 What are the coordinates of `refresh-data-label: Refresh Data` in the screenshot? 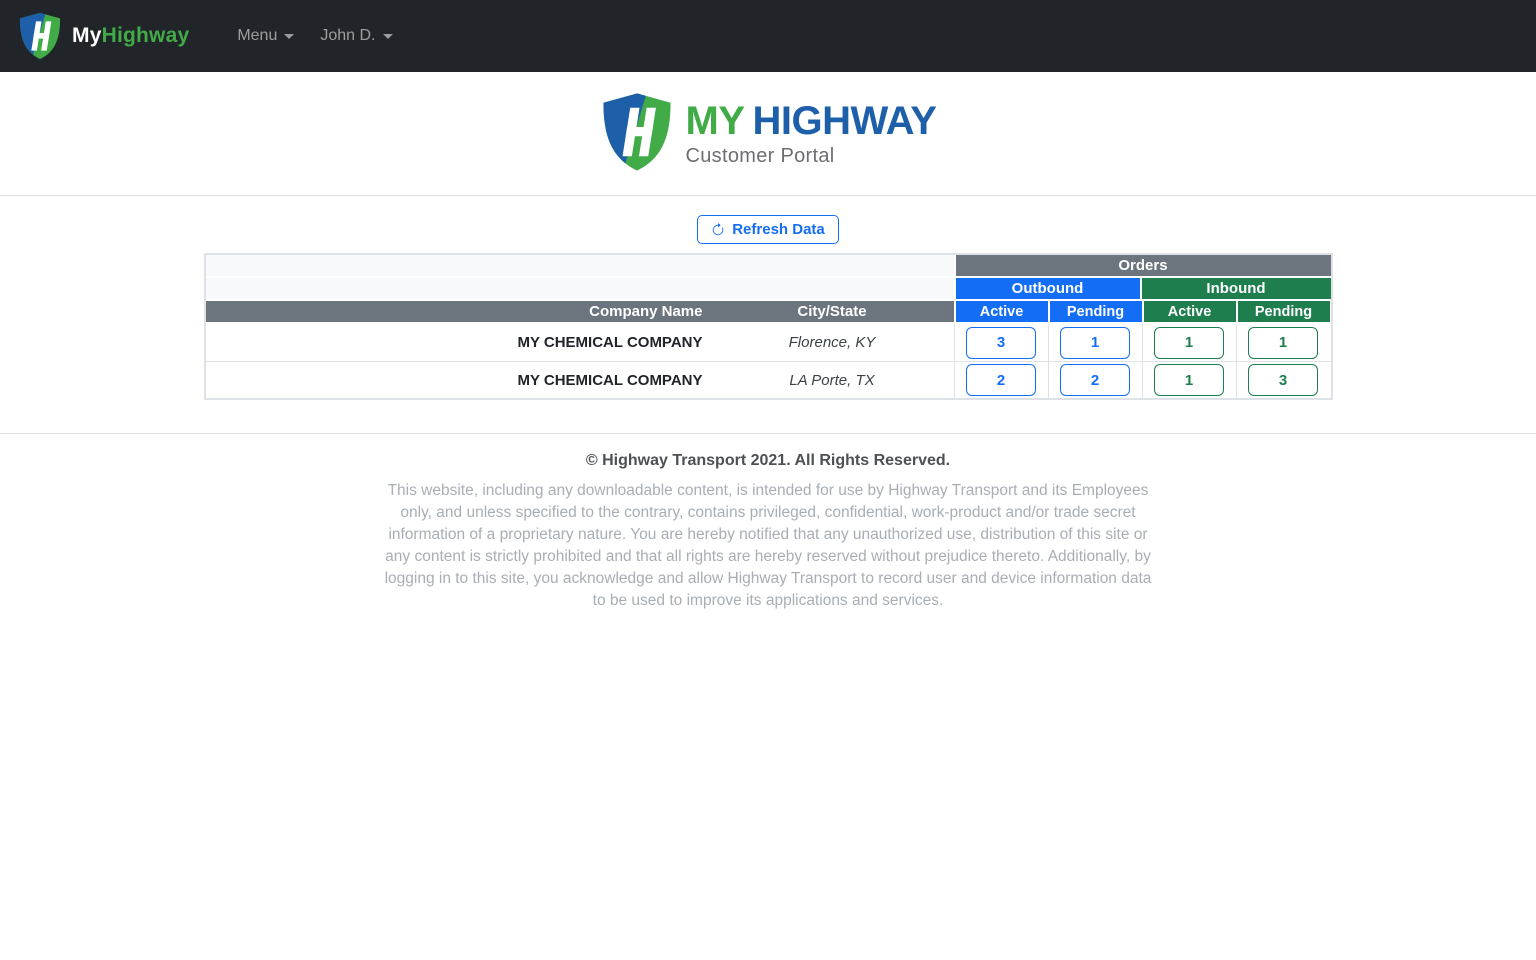 It's located at (778, 229).